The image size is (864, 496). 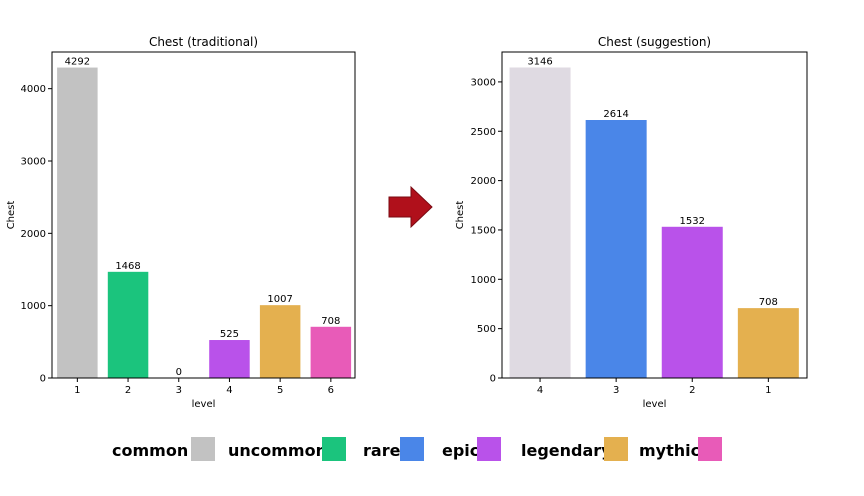 What do you see at coordinates (229, 334) in the screenshot?
I see `data-label: 525` at bounding box center [229, 334].